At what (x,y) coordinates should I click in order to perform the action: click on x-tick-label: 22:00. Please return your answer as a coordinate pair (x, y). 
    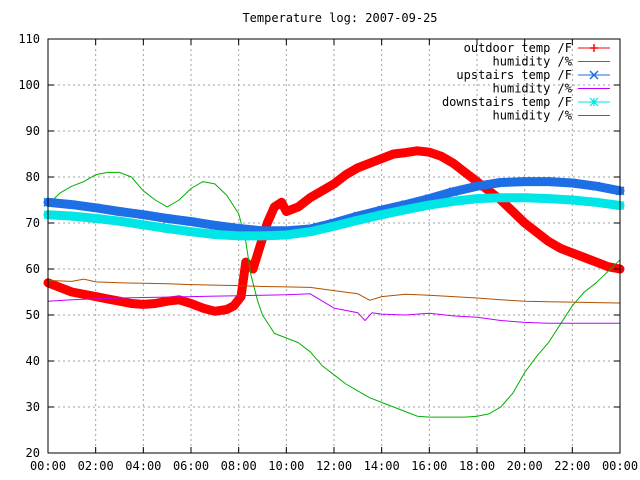
    Looking at the image, I should click on (572, 466).